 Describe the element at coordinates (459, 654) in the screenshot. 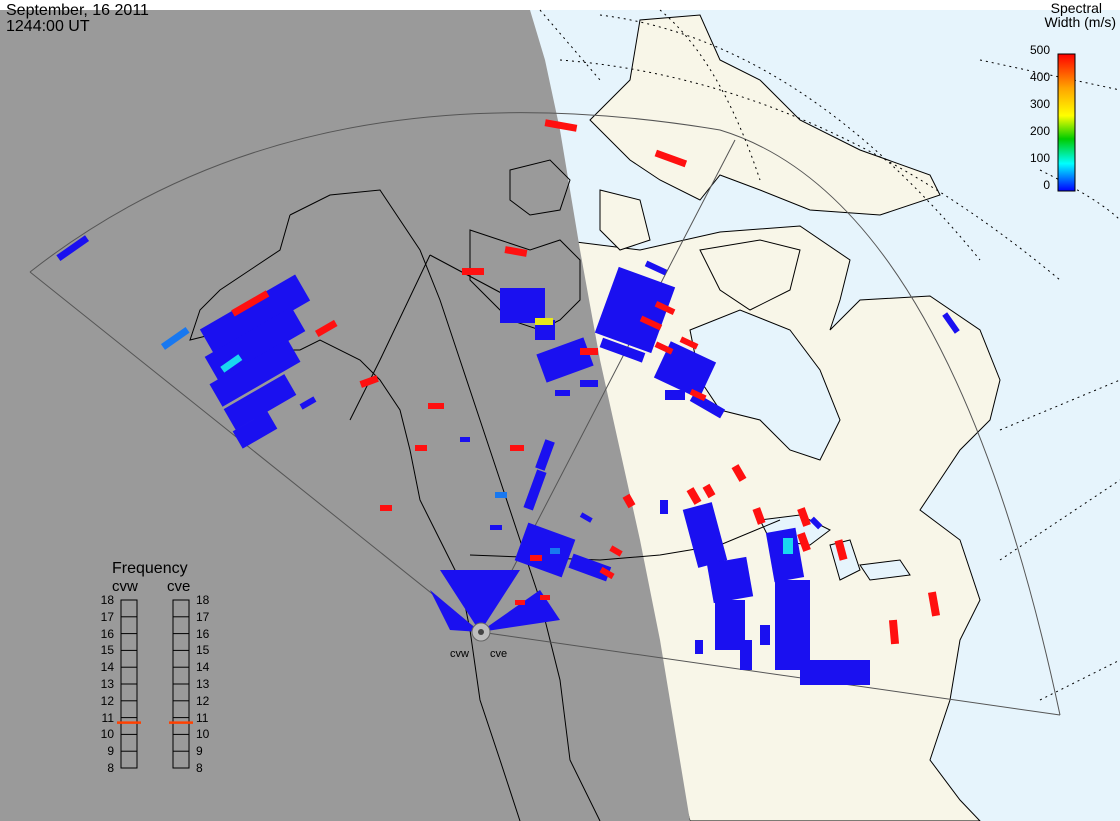

I see `radar-label-cvw: cvw` at that location.